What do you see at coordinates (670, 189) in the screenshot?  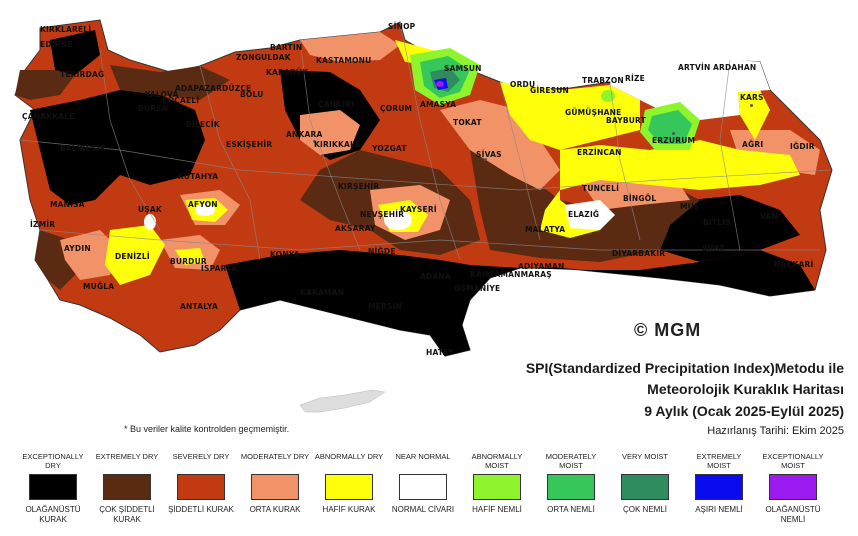 I see `abnormally-dry-east` at bounding box center [670, 189].